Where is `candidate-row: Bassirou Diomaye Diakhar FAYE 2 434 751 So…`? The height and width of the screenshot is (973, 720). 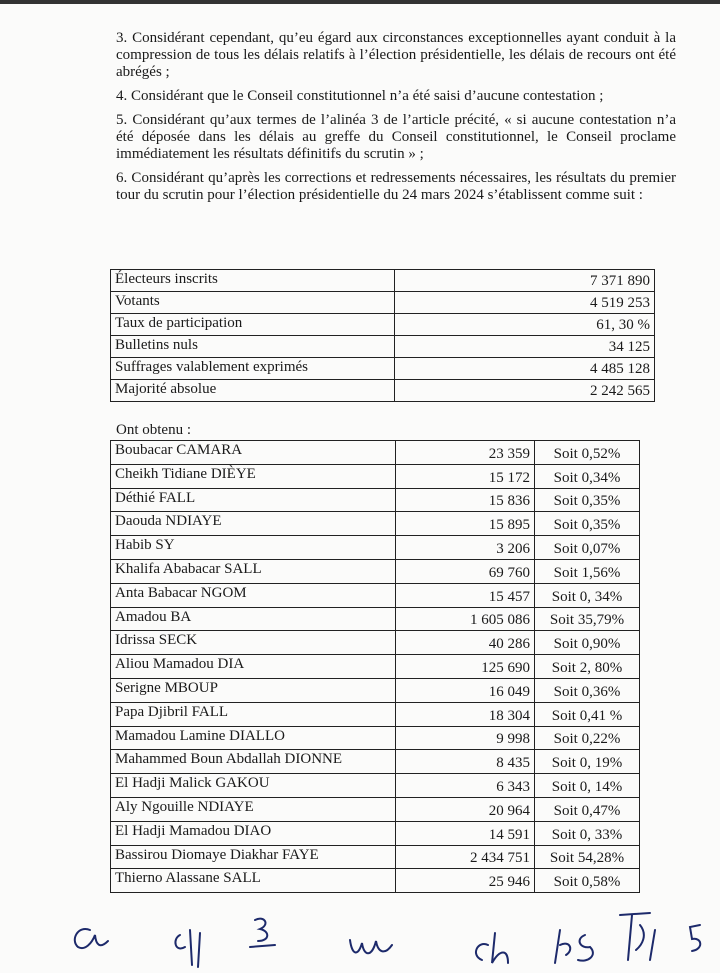 candidate-row: Bassirou Diomaye Diakhar FAYE 2 434 751 So… is located at coordinates (375, 857).